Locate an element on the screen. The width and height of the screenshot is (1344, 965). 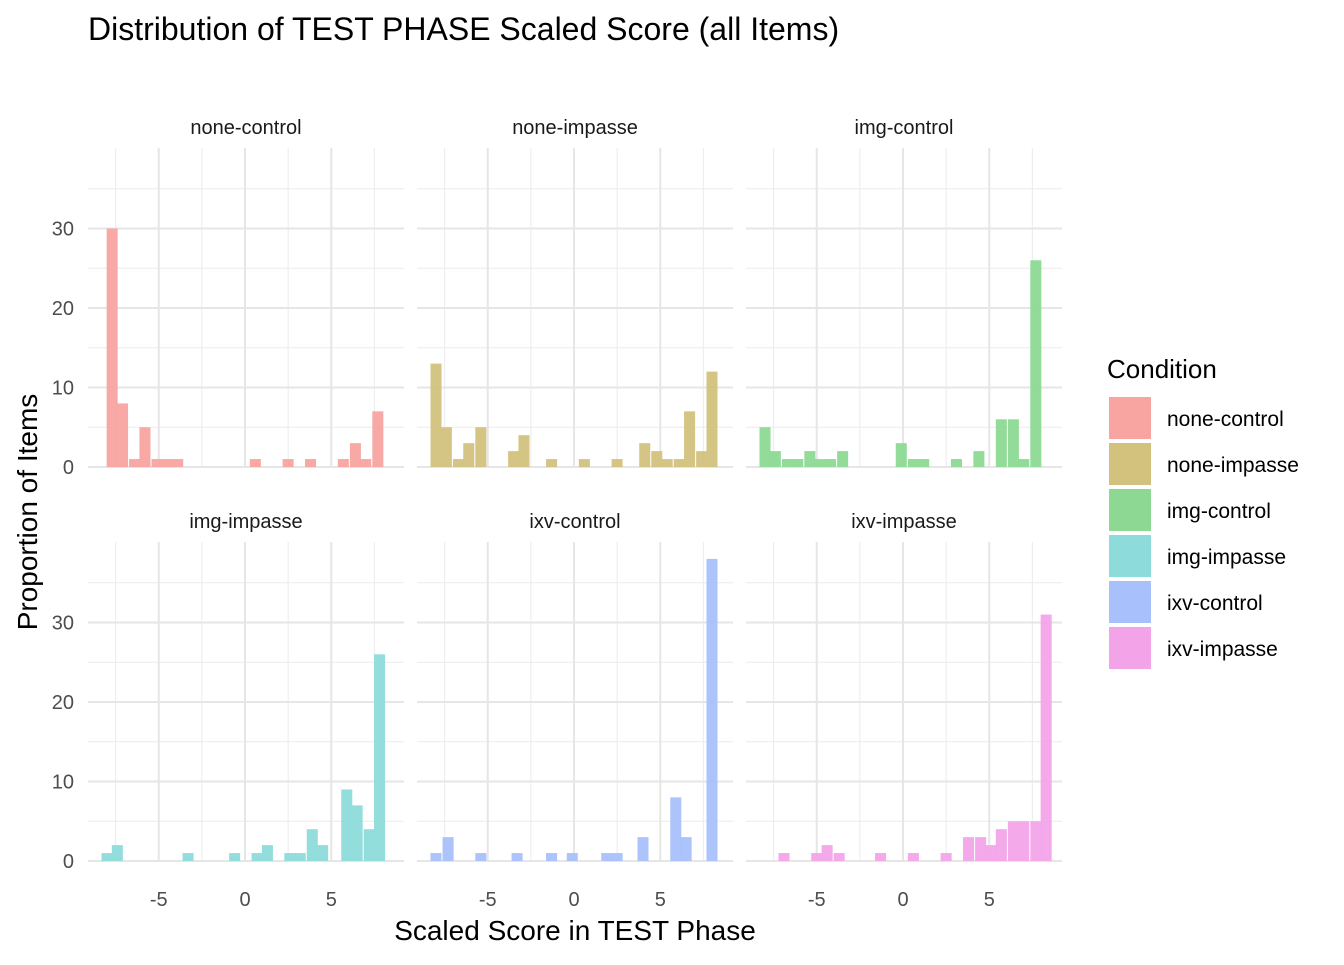
y-tick-label: 10 is located at coordinates (63, 389).